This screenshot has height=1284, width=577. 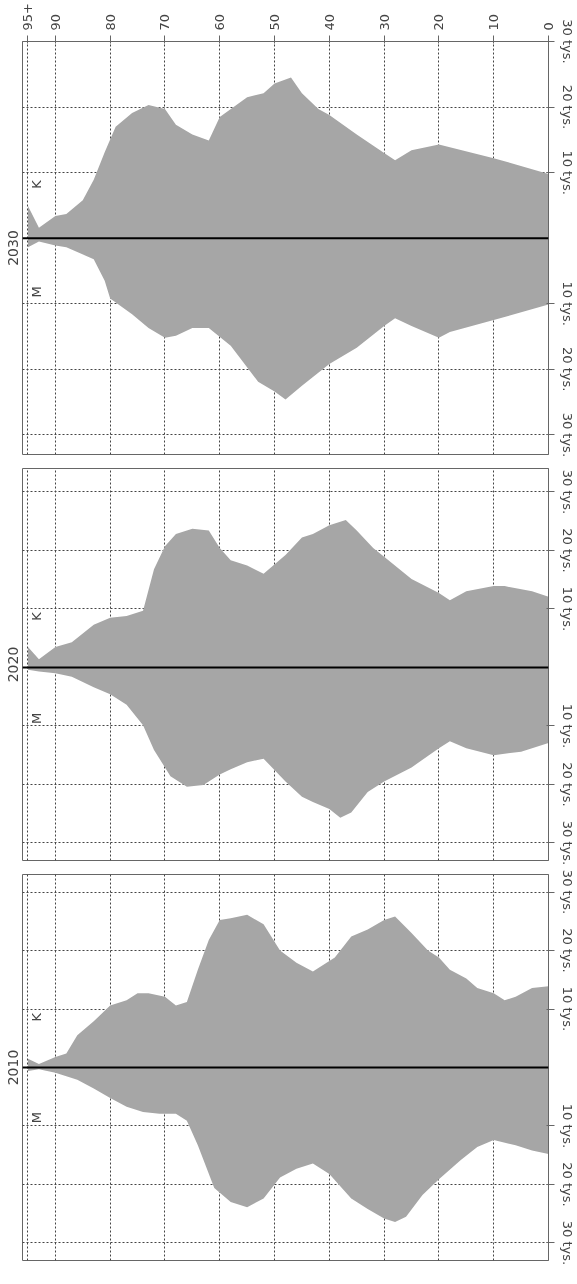 What do you see at coordinates (55, 22) in the screenshot?
I see `x-tick-label: 90` at bounding box center [55, 22].